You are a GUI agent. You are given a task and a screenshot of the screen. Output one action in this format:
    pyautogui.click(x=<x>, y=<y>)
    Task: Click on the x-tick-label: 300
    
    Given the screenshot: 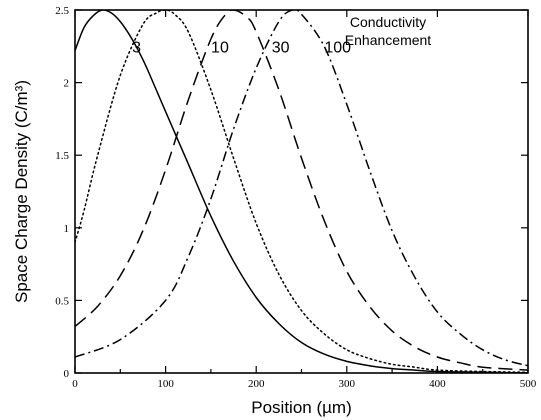 What is the action you would take?
    pyautogui.click(x=347, y=384)
    